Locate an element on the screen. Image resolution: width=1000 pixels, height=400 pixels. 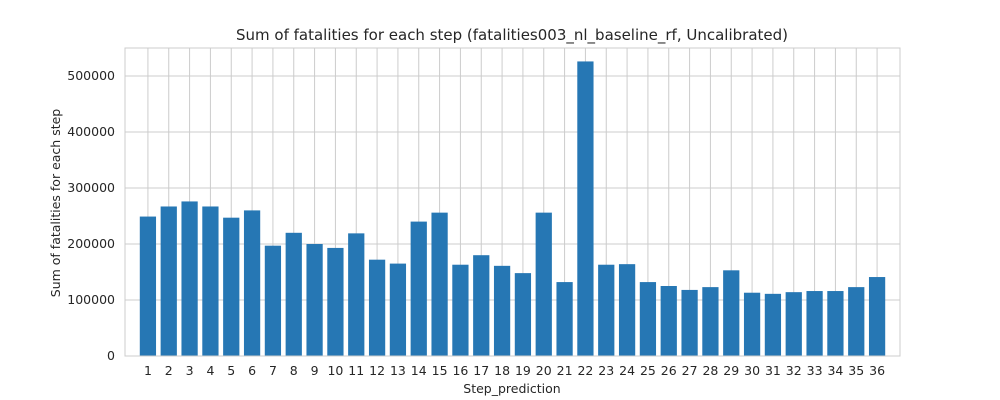
x-tick-label: 19 is located at coordinates (523, 370).